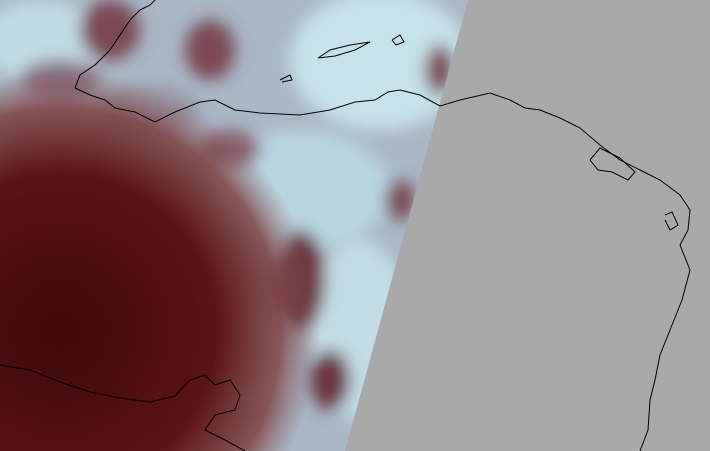  What do you see at coordinates (115, 44) in the screenshot?
I see `coastline-peninsula` at bounding box center [115, 44].